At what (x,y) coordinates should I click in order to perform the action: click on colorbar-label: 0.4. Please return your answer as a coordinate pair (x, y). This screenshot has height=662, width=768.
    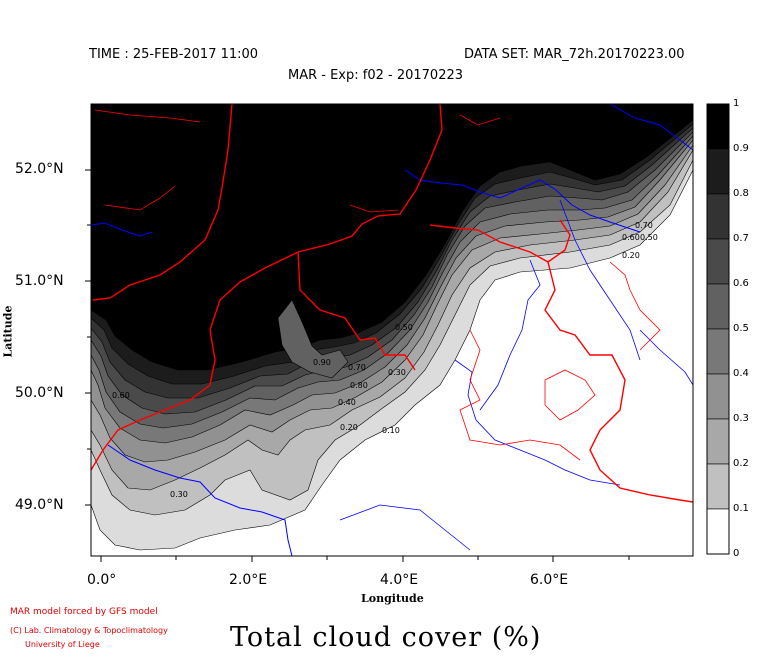
    Looking at the image, I should click on (741, 373).